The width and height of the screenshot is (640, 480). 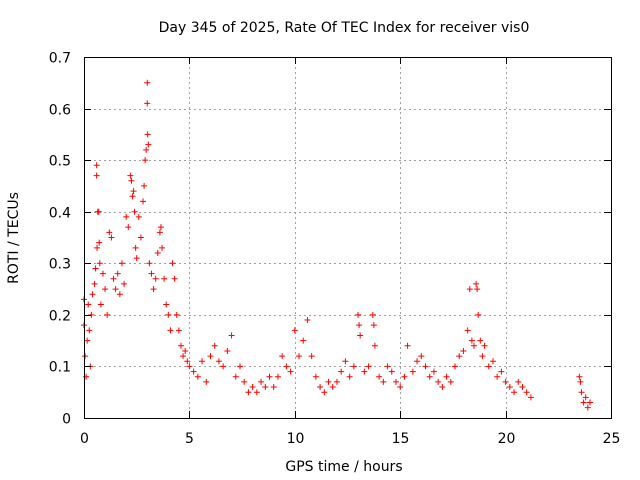 I want to click on y-tick-label: 0, so click(x=66, y=420).